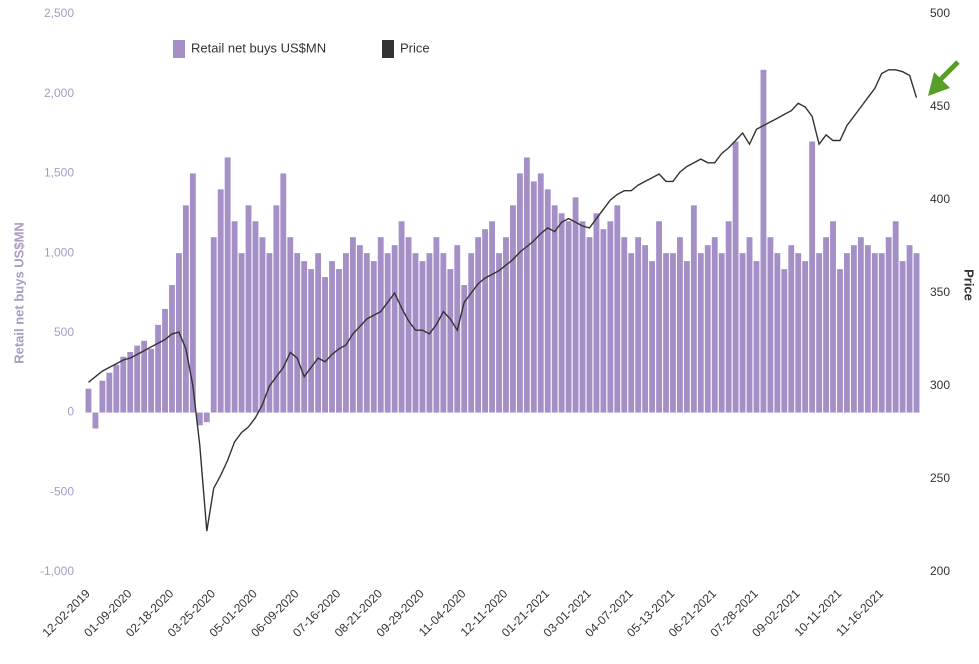  I want to click on y2-tick-label: 400, so click(940, 199).